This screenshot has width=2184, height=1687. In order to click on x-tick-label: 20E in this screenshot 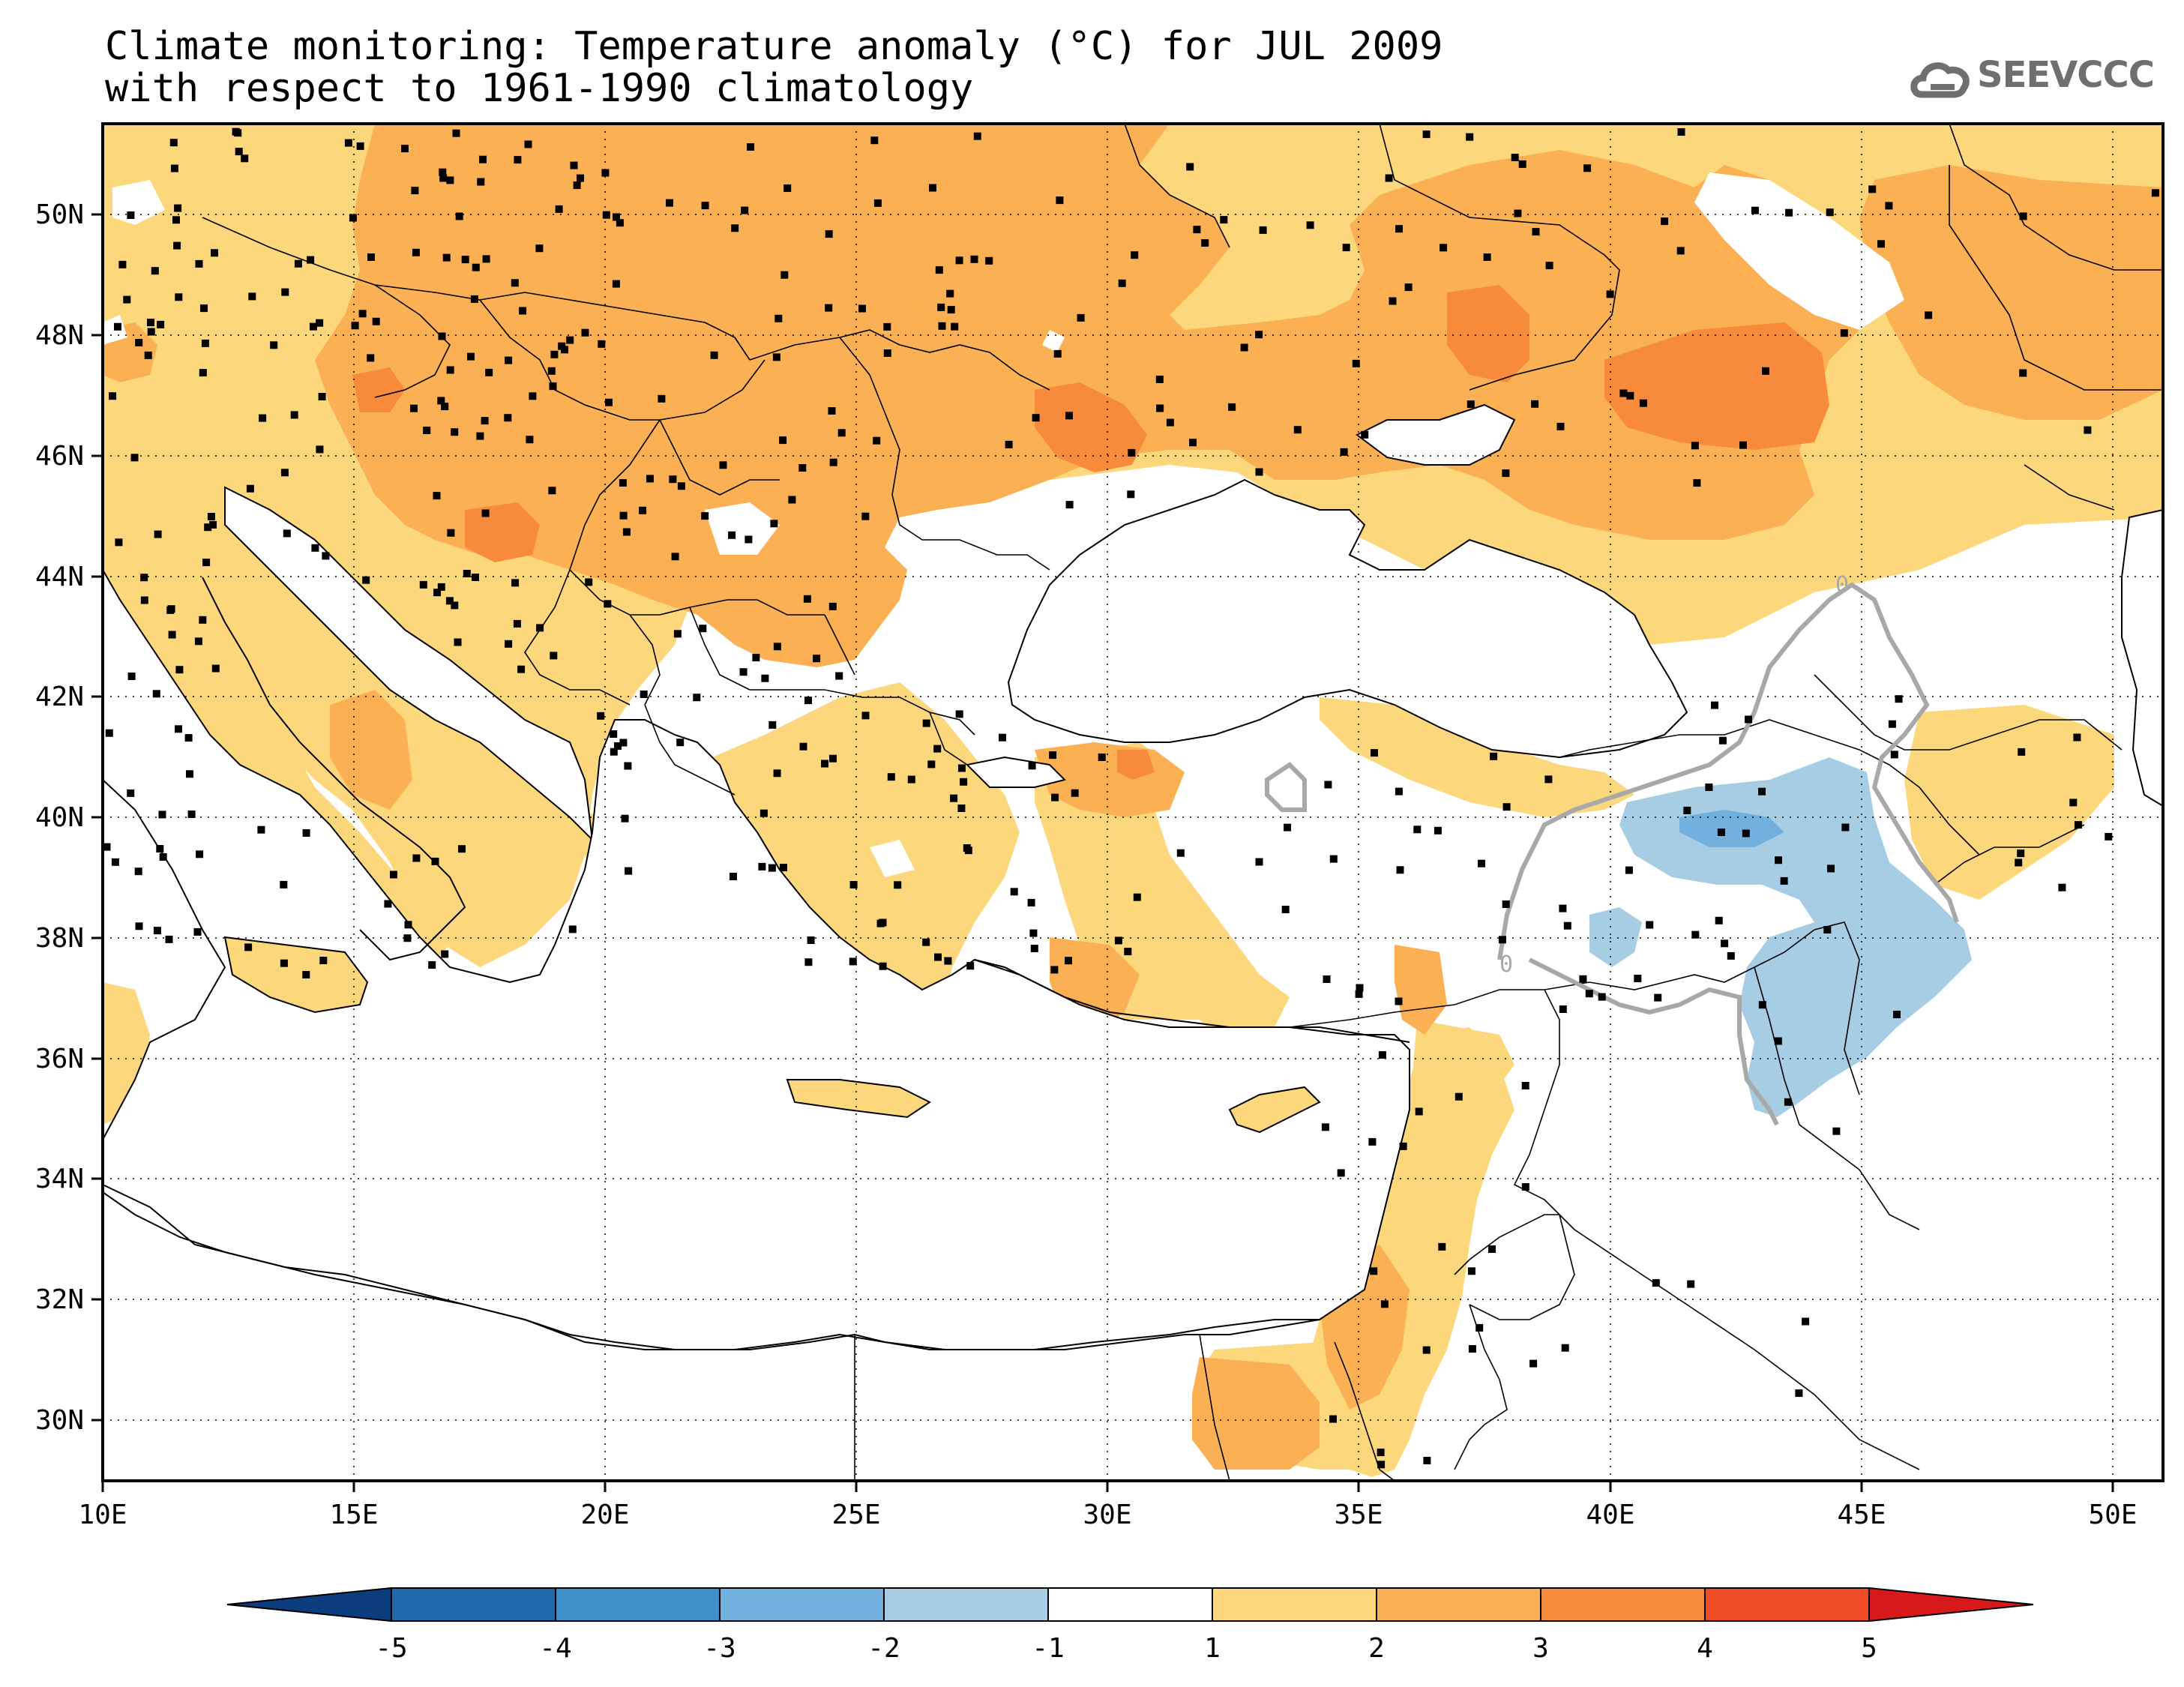, I will do `click(604, 1515)`.